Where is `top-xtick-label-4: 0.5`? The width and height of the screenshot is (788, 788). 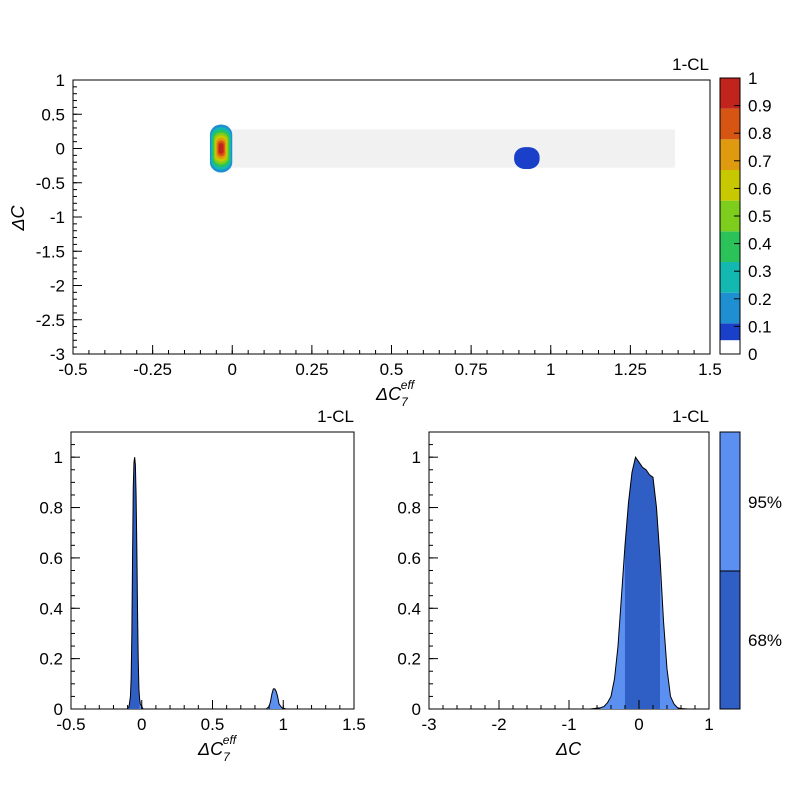 top-xtick-label-4: 0.5 is located at coordinates (392, 369).